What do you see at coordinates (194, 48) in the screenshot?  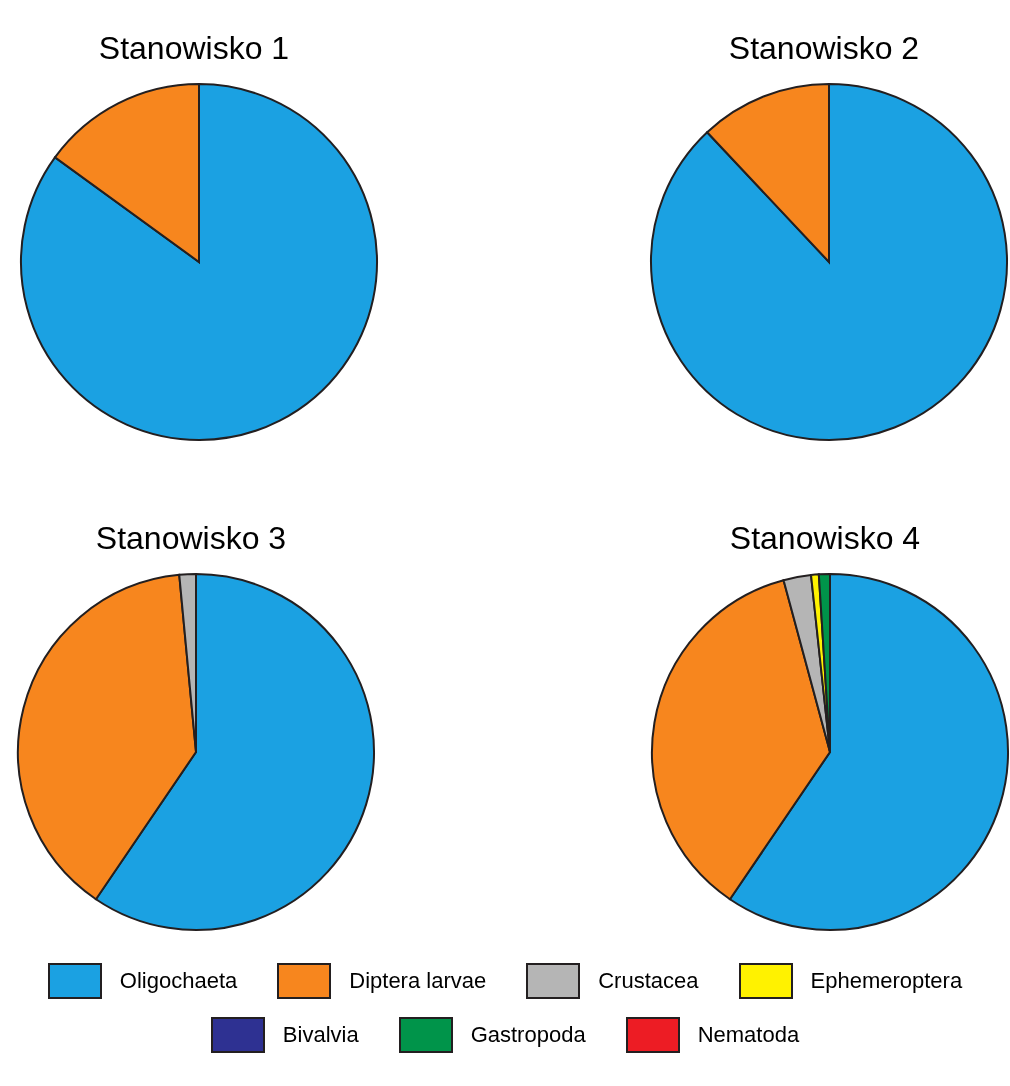 I see `slice-label: Stanowisko 1` at bounding box center [194, 48].